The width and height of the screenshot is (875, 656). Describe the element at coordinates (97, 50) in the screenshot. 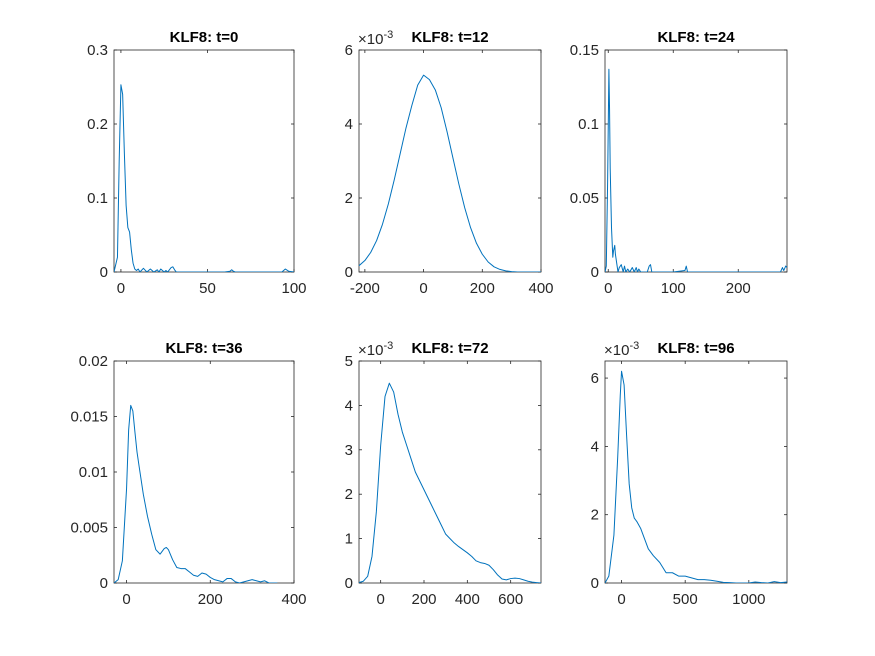

I see `y-tick-label: 0.3` at that location.